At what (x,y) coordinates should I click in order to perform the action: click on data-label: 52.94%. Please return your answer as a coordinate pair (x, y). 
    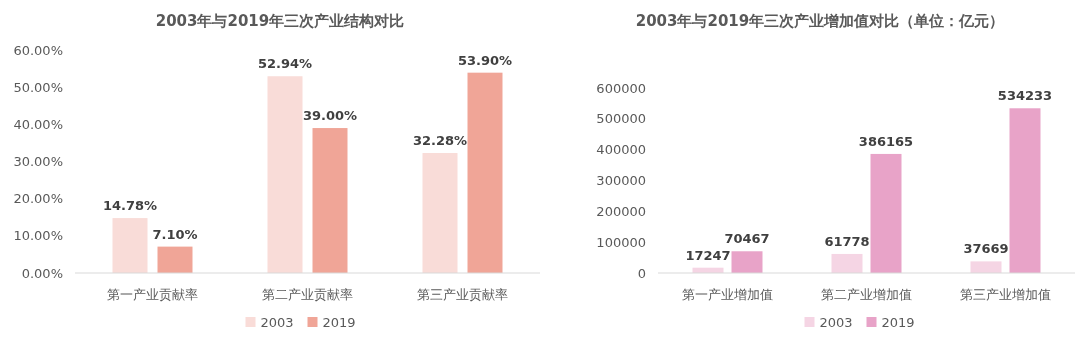
    Looking at the image, I should click on (285, 64).